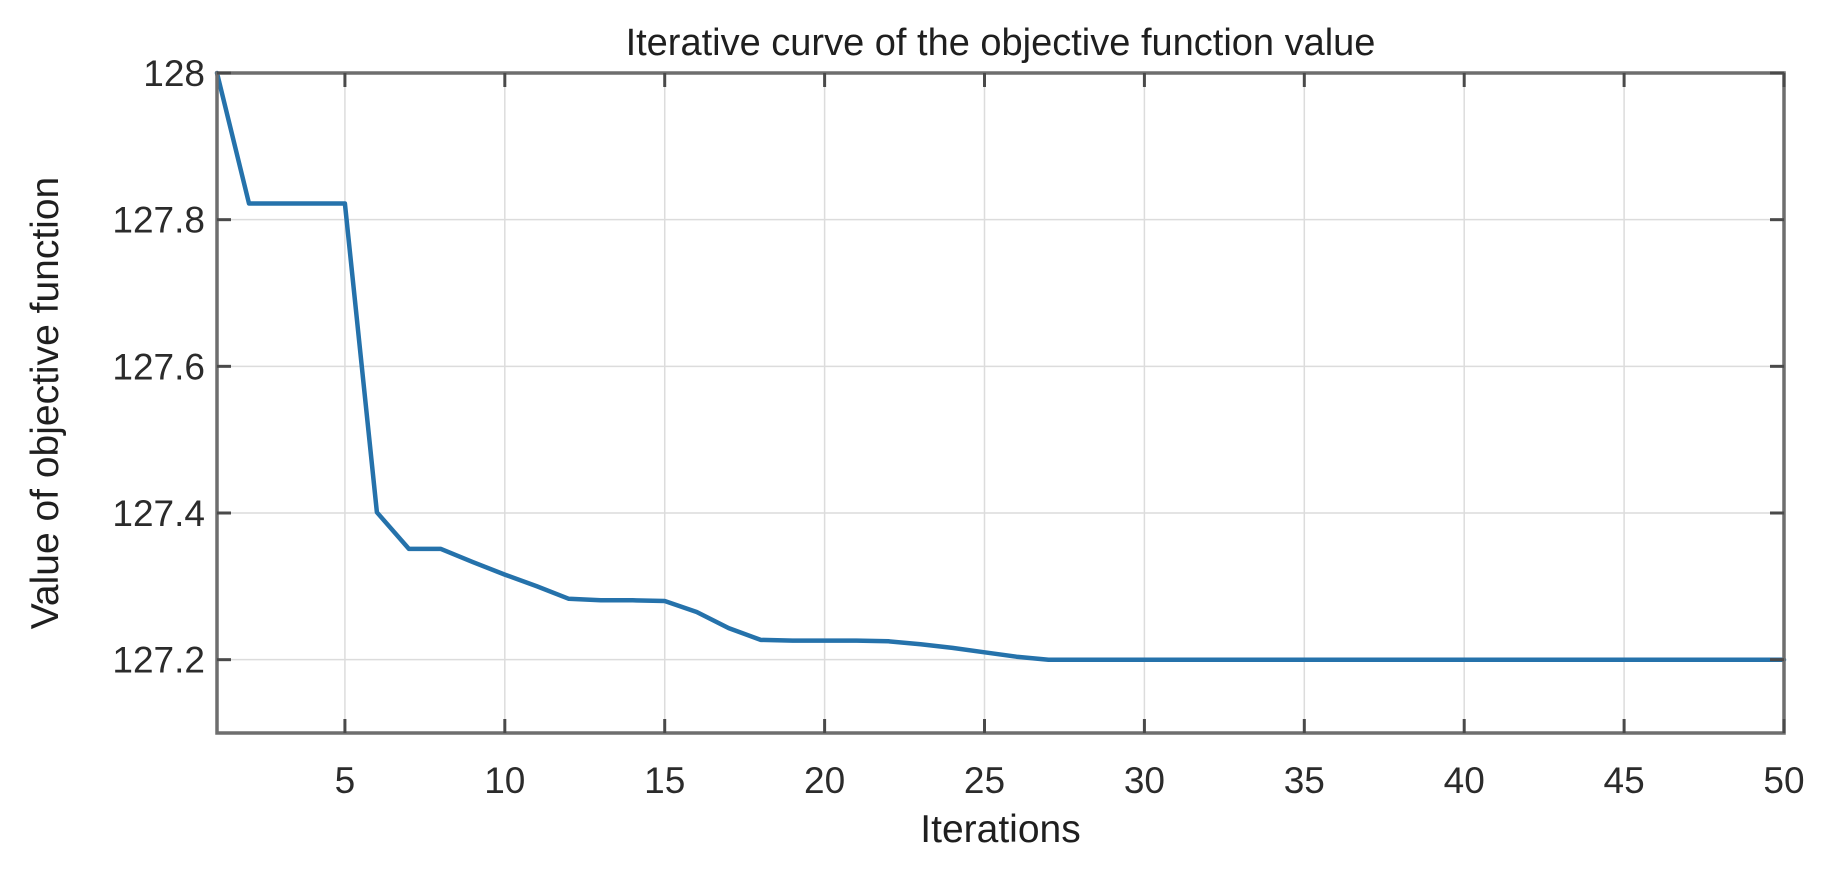 The image size is (1821, 881). I want to click on y-tick-label: 127.2, so click(158, 660).